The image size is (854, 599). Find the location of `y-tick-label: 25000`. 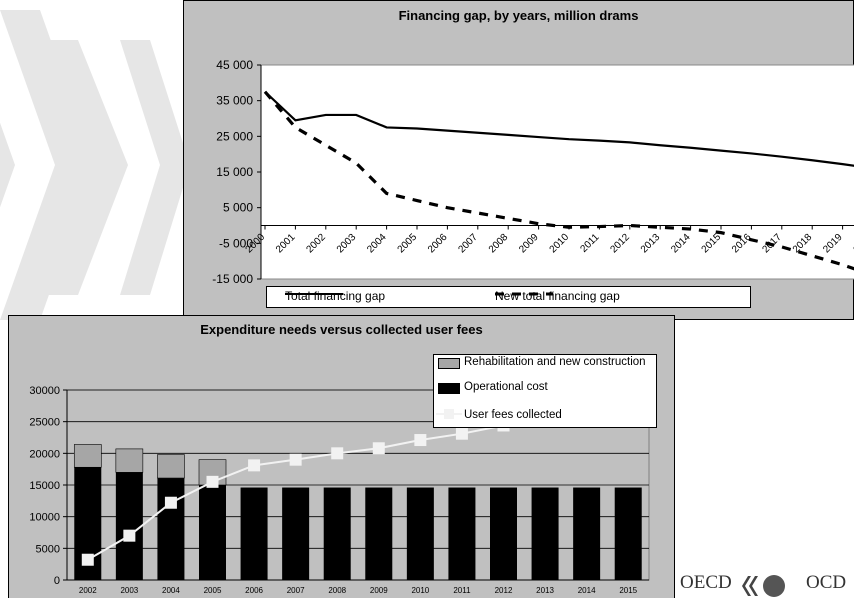

y-tick-label: 25000 is located at coordinates (44, 423).